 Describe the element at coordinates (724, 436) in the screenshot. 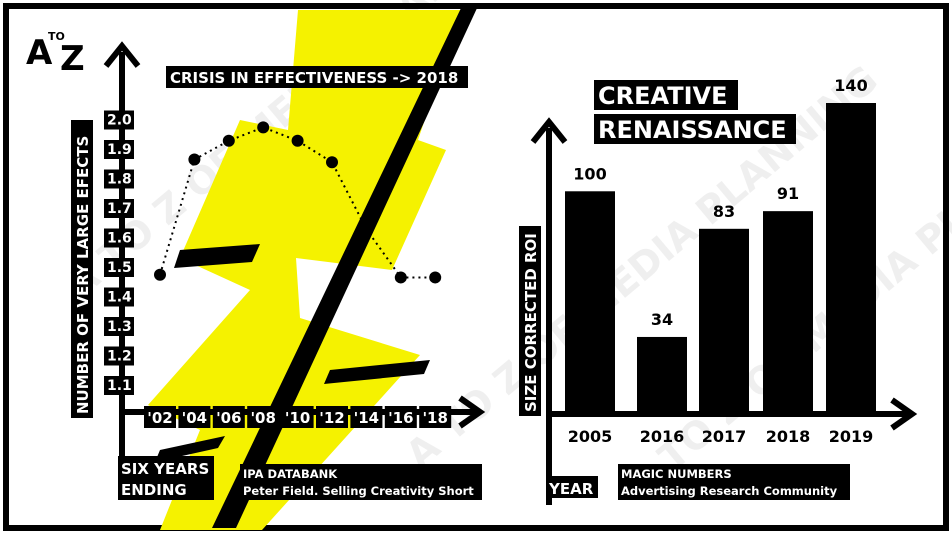

I see `x-category-label: 2017` at that location.